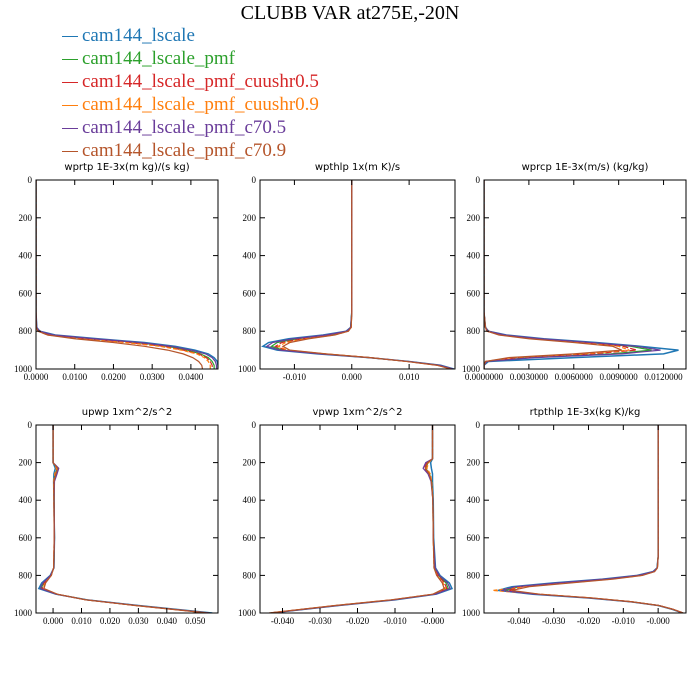 This screenshot has height=700, width=700. I want to click on x-tick-label: 0.030, so click(138, 621).